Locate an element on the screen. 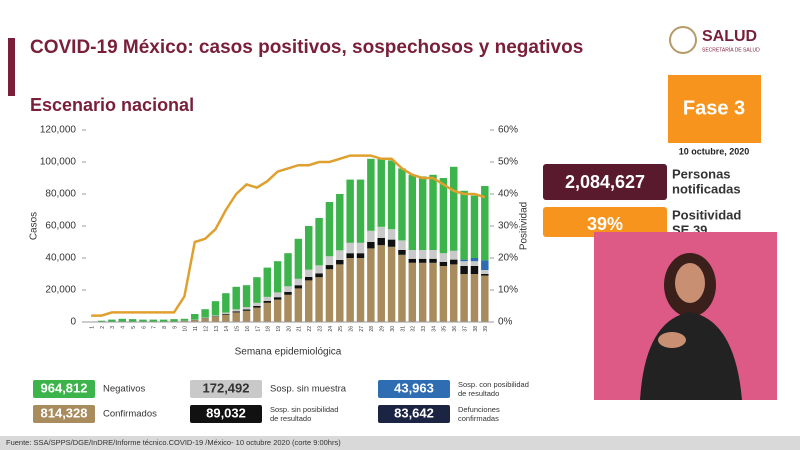 The width and height of the screenshot is (800, 450). y-tick-label: 40,000 is located at coordinates (60, 258).